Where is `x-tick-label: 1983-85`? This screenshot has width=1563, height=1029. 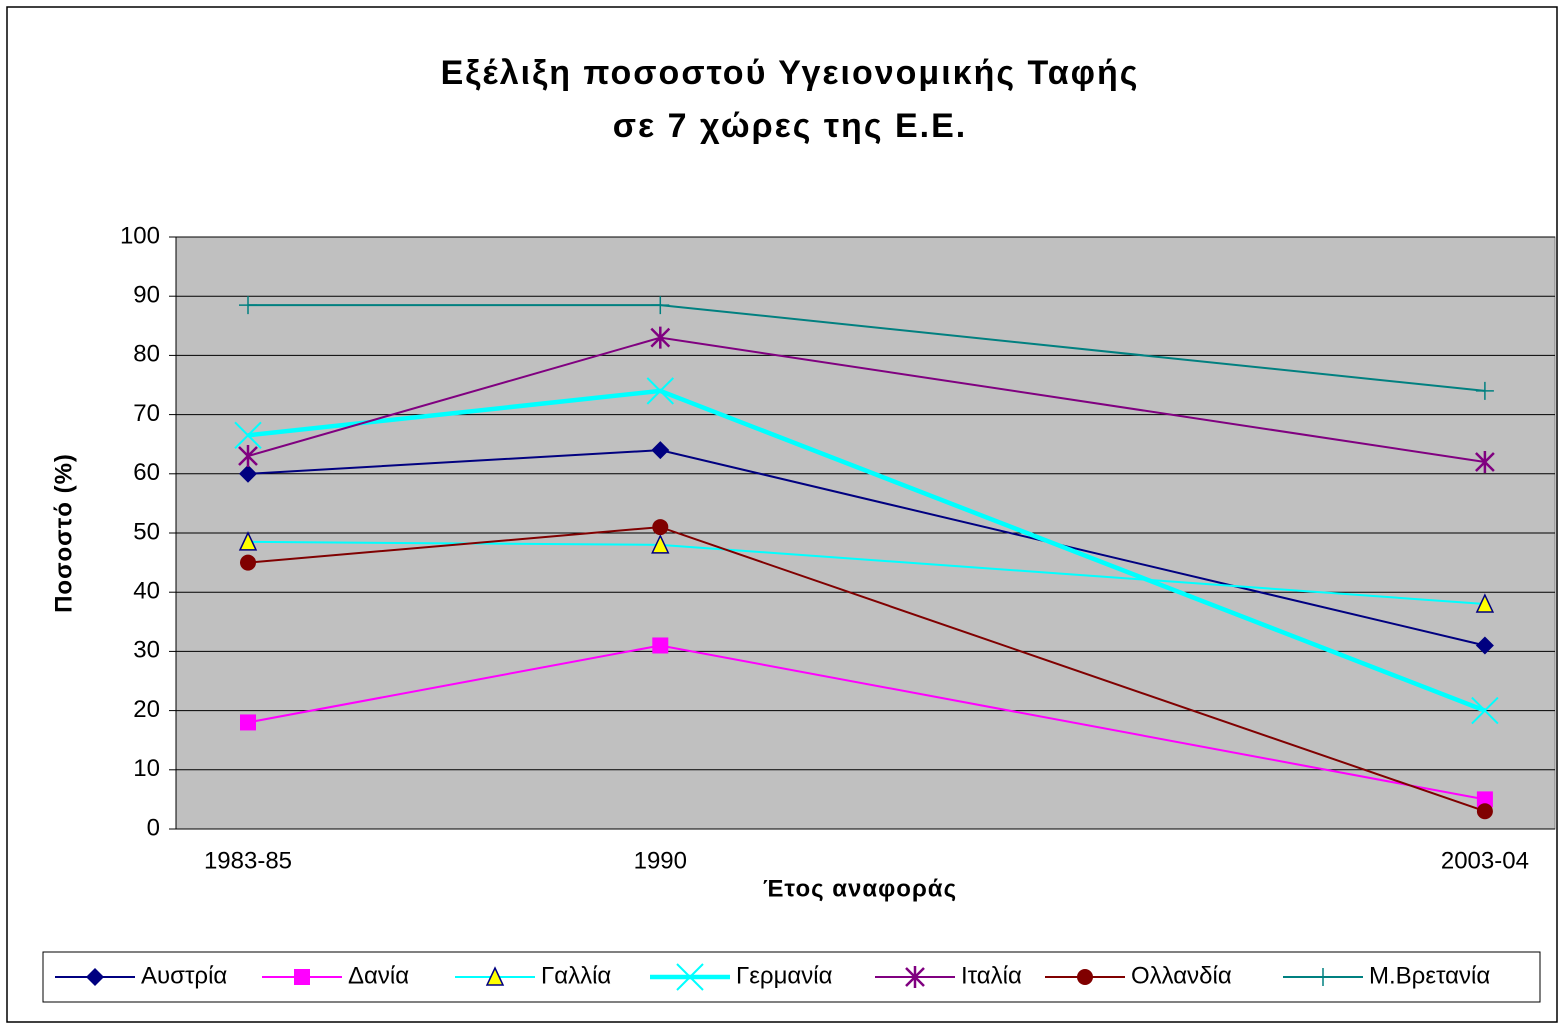 x-tick-label: 1983-85 is located at coordinates (248, 860).